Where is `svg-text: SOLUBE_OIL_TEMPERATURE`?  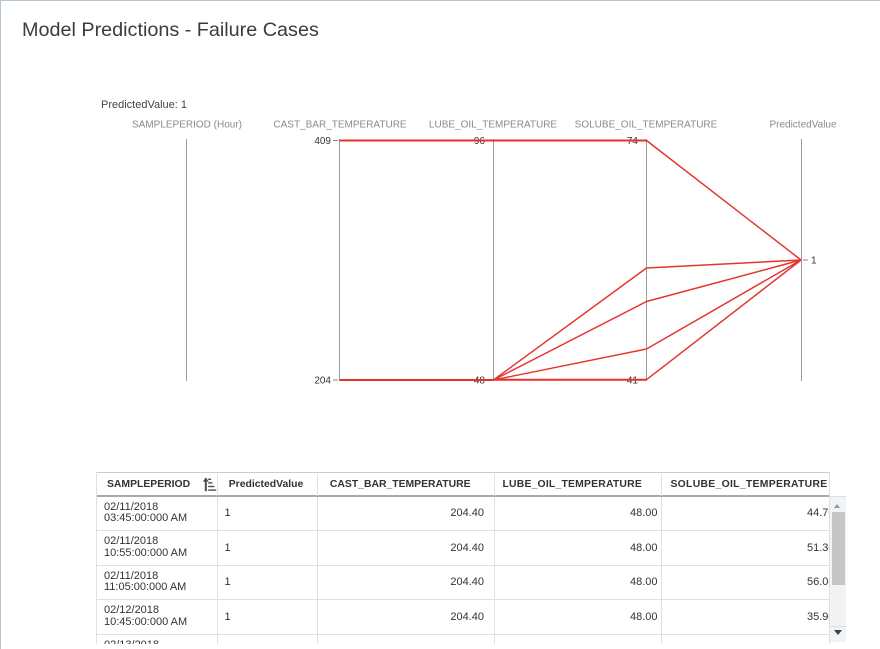 svg-text: SOLUBE_OIL_TEMPERATURE is located at coordinates (646, 125).